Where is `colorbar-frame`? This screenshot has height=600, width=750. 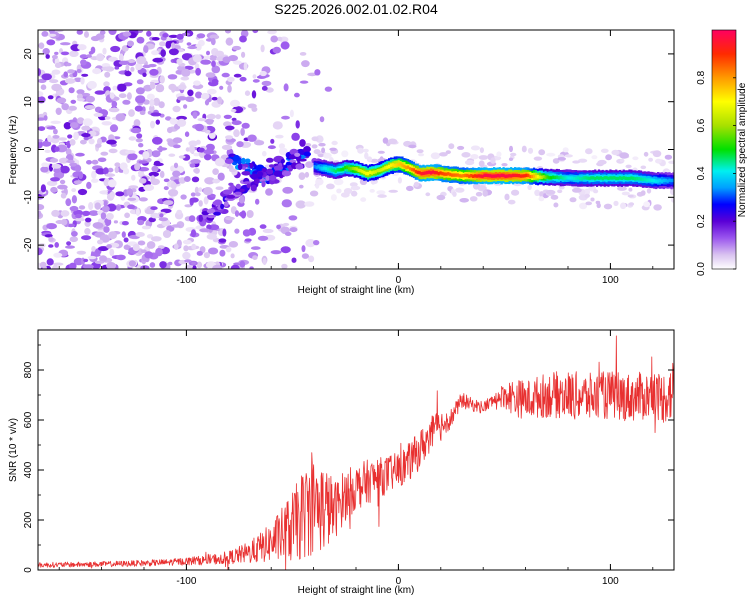 colorbar-frame is located at coordinates (724, 149).